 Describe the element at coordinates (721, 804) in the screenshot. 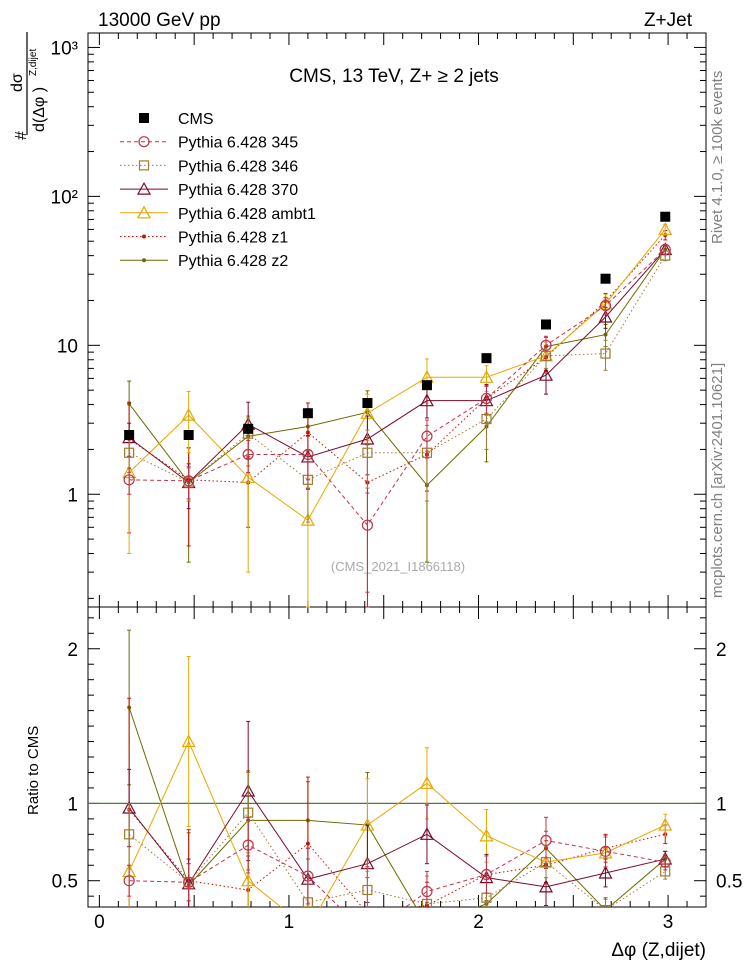

I see `ratio-y-tick-label-right: 1` at that location.